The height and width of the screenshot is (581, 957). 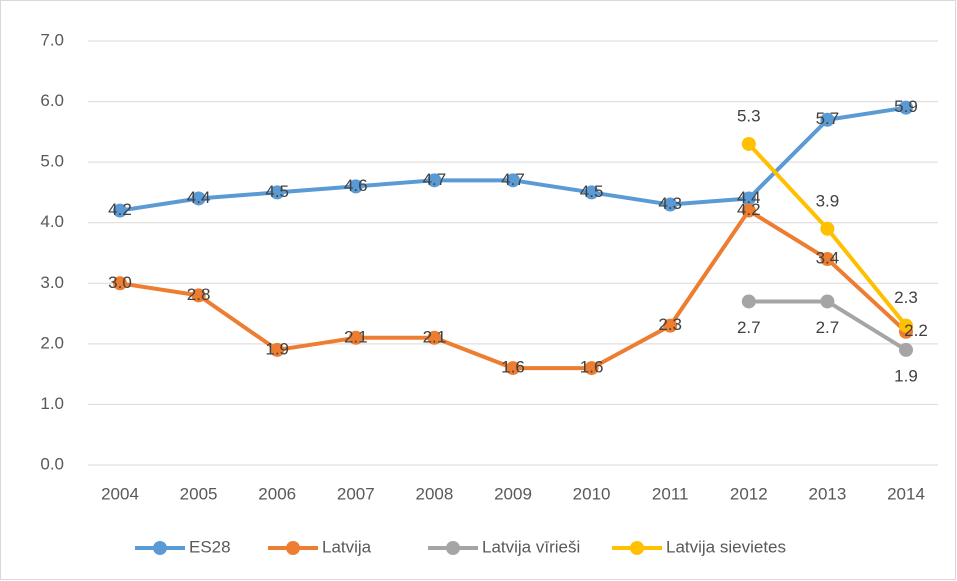 I want to click on data-label: 2.8, so click(x=199, y=294).